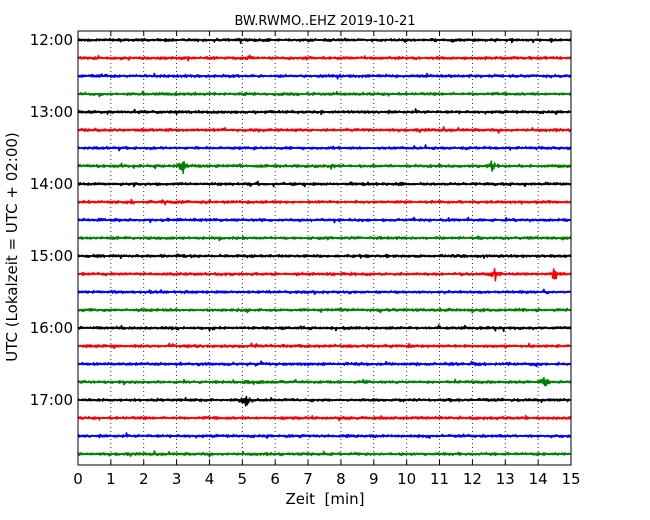 This screenshot has width=650, height=520. Describe the element at coordinates (406, 479) in the screenshot. I see `x-tick-label: 10` at that location.